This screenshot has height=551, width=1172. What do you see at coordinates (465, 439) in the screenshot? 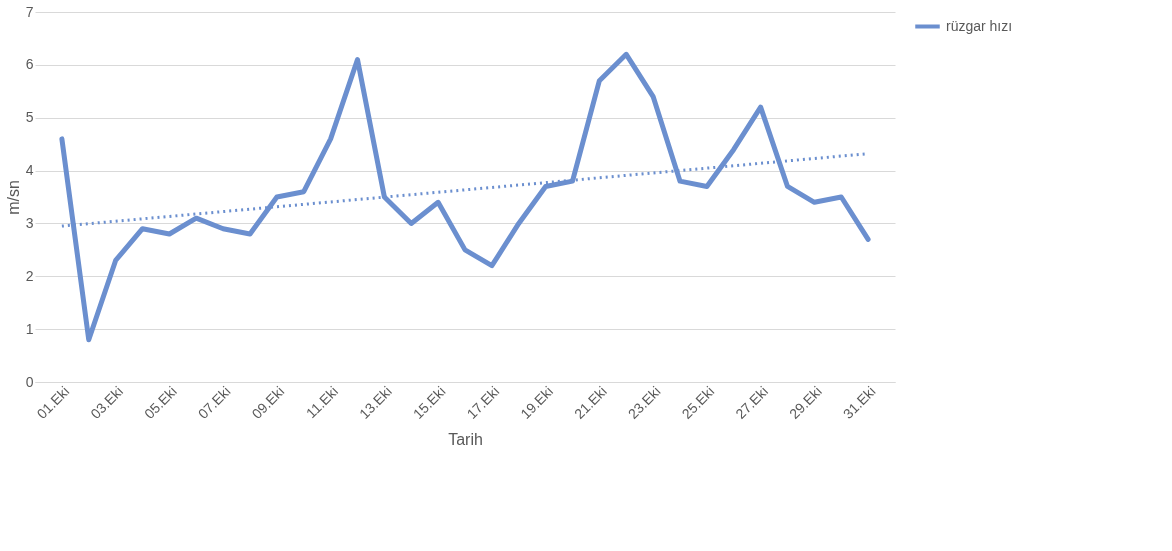
I see `x-axis-title: Tarih` at bounding box center [465, 439].